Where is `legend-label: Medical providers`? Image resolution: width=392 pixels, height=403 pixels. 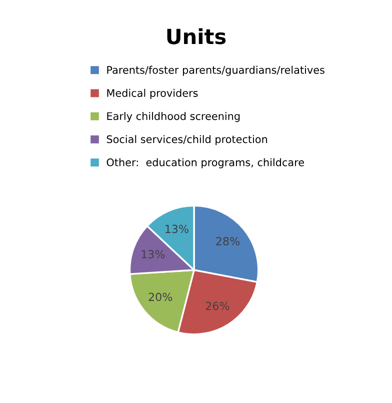 legend-label: Medical providers is located at coordinates (152, 93).